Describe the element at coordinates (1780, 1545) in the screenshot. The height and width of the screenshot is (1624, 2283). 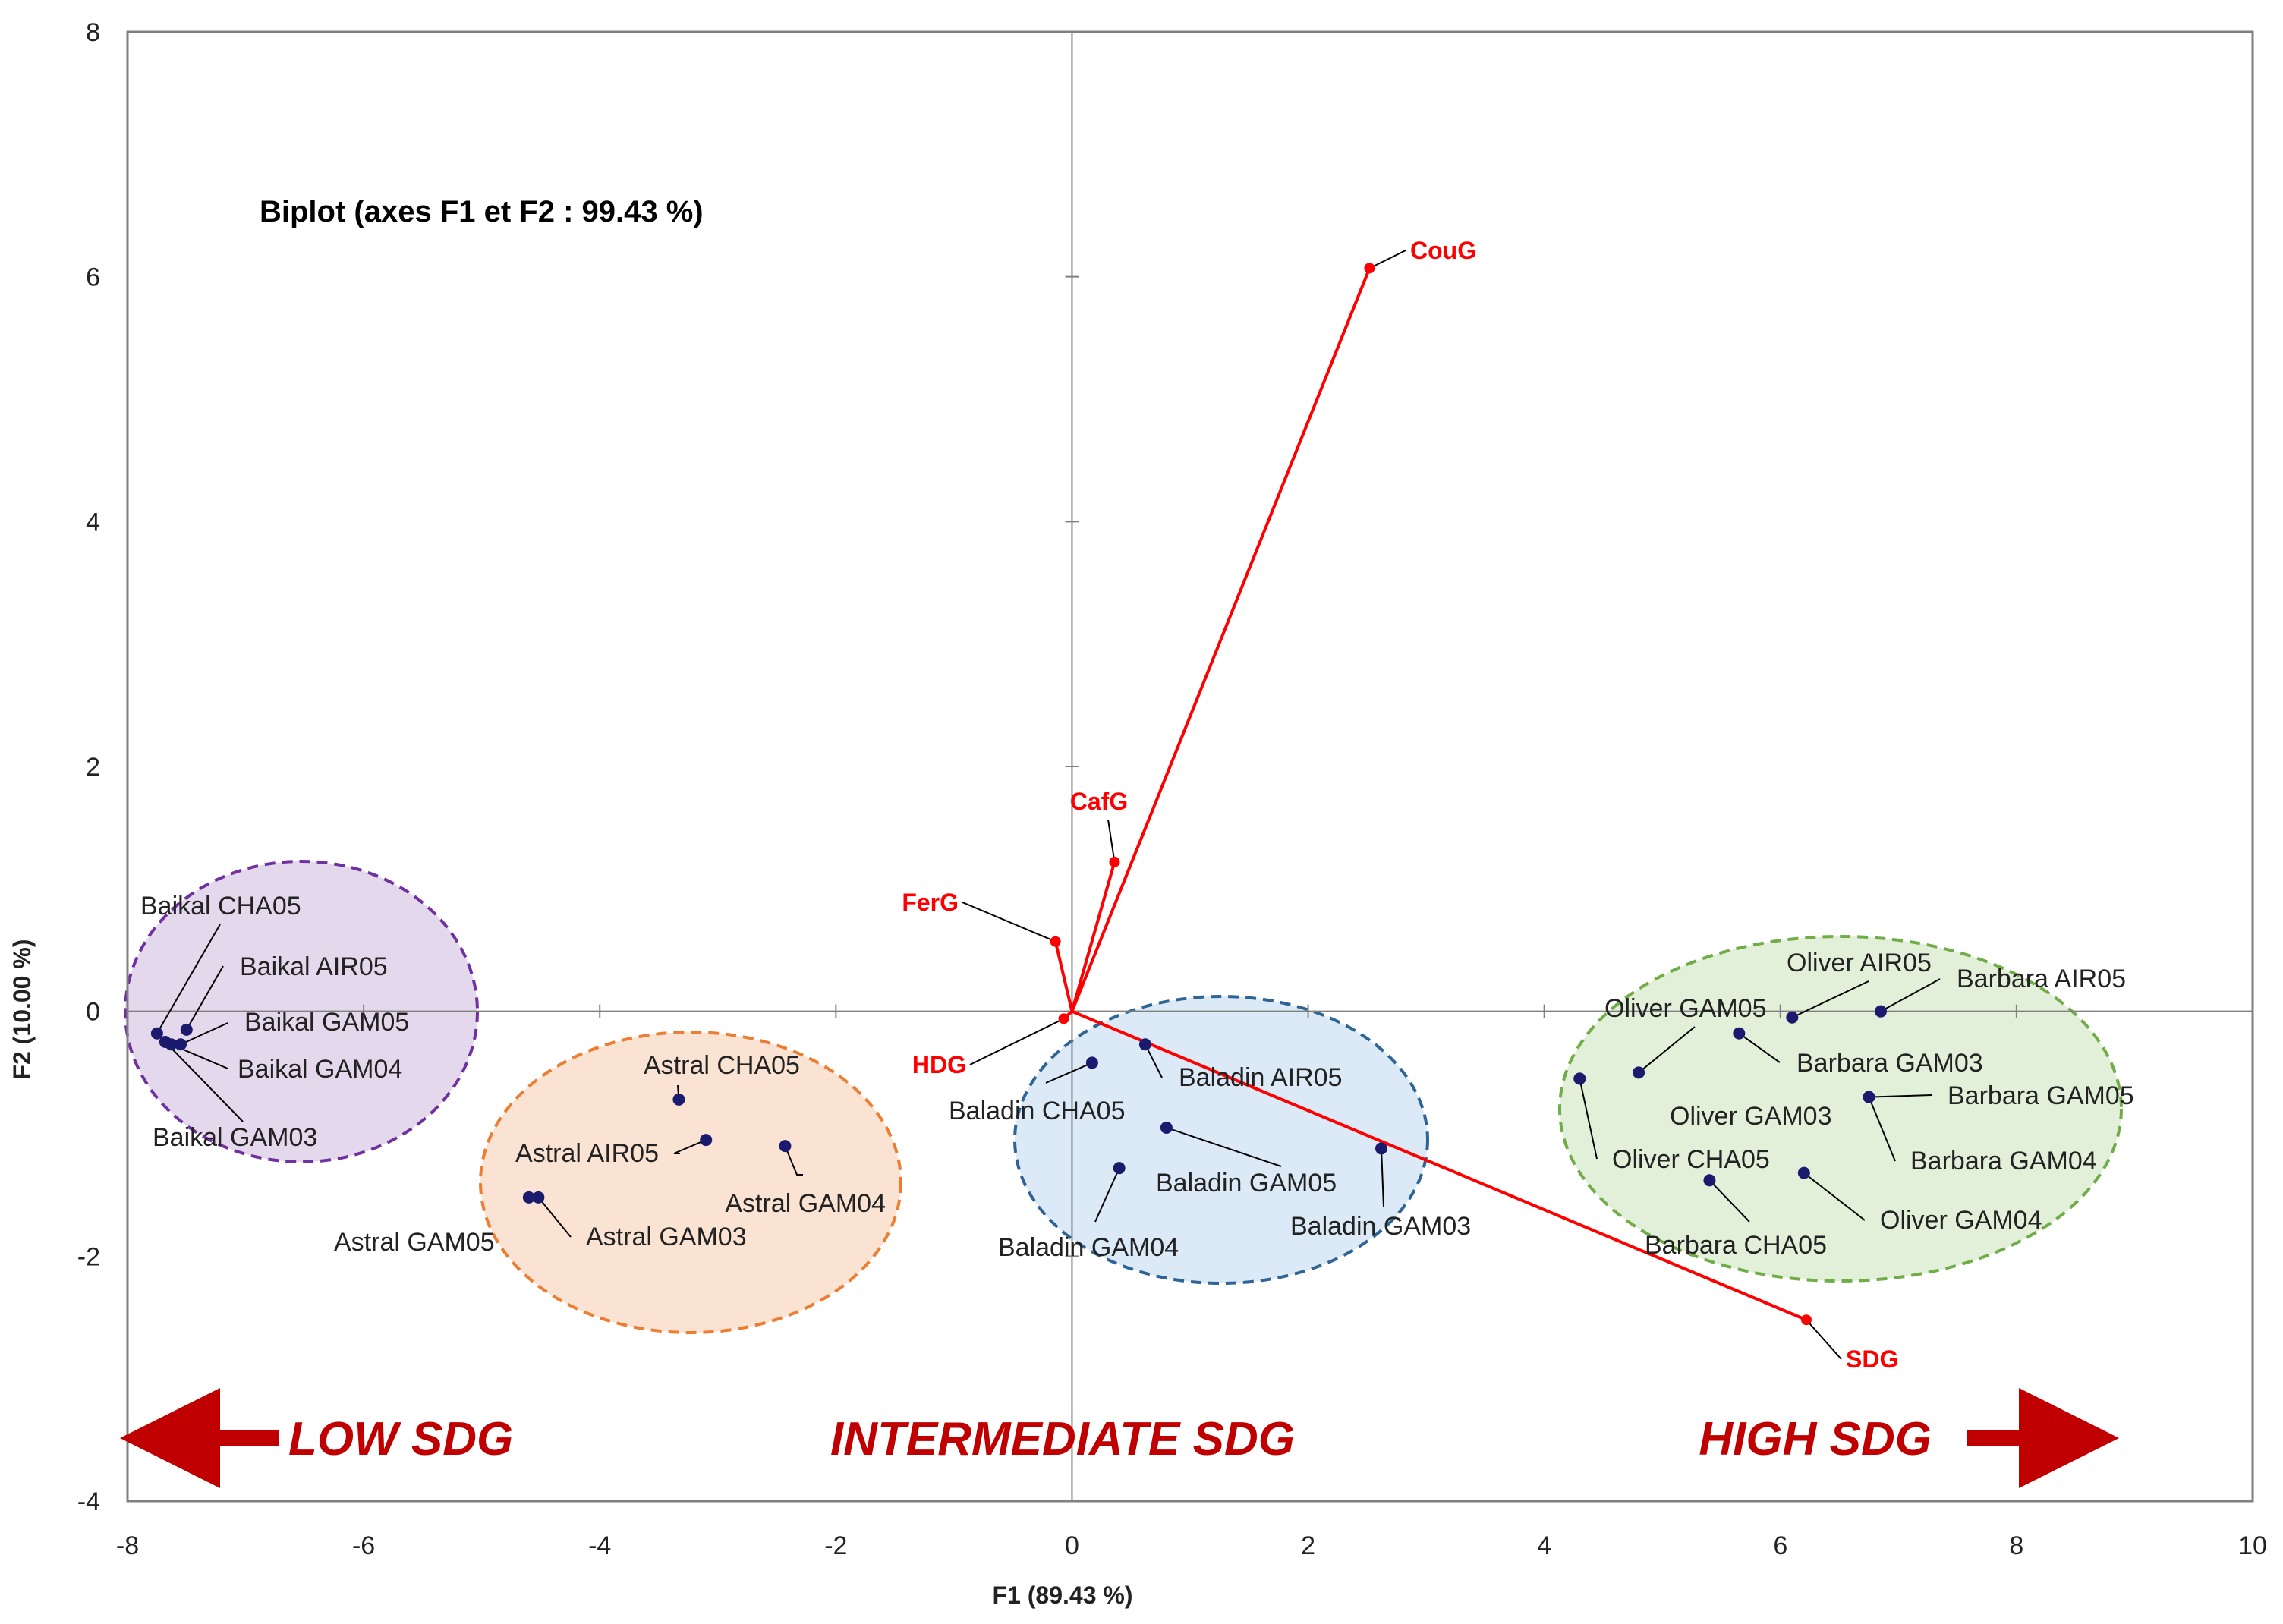
I see `x-tick-label: 6` at that location.